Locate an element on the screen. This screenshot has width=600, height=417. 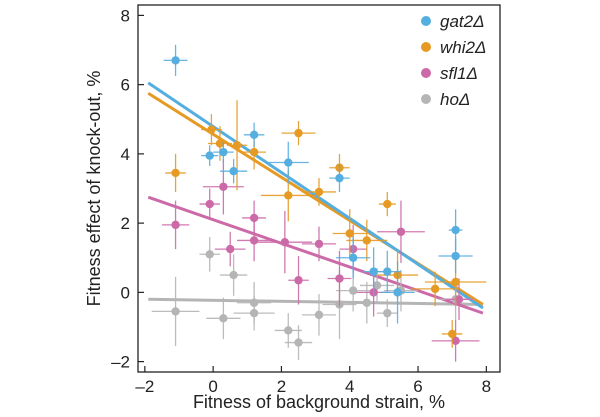
y-tick-label: 0 is located at coordinates (125, 292).